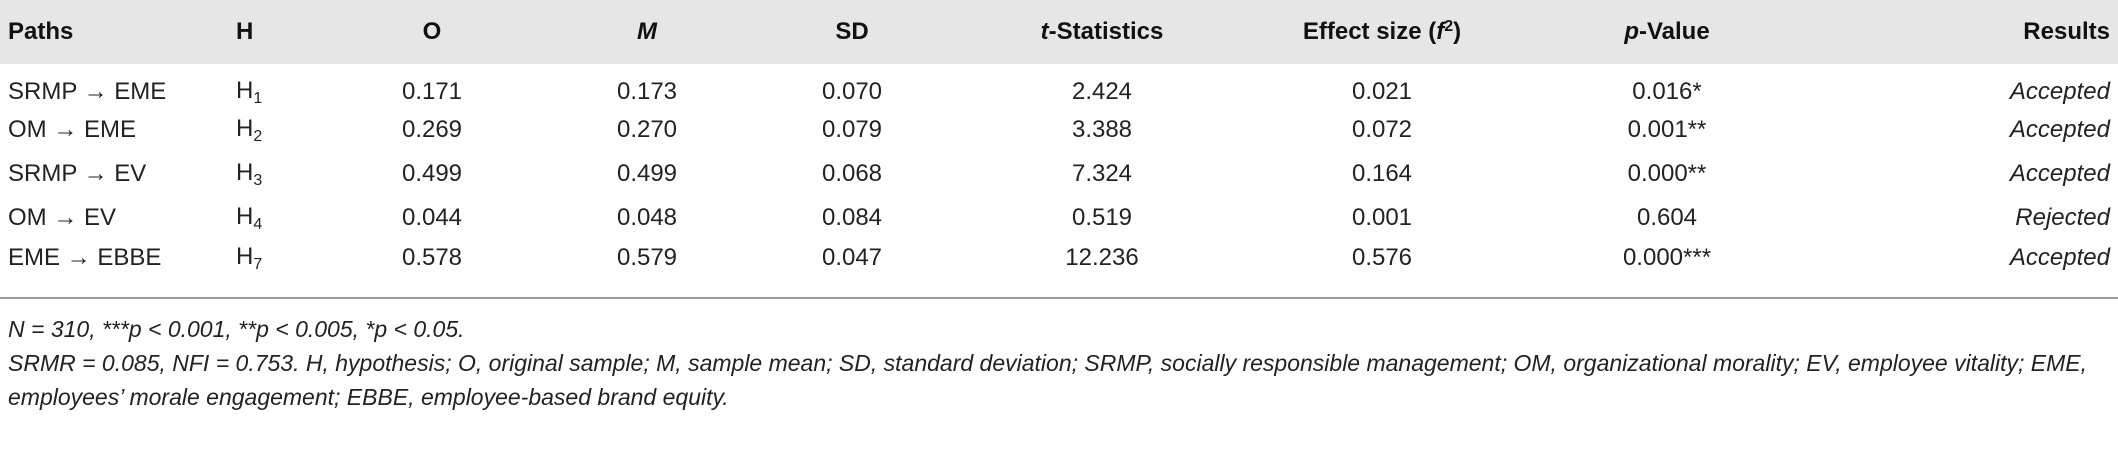 This screenshot has height=460, width=2118. Describe the element at coordinates (1102, 257) in the screenshot. I see `cell-t: 12.236` at that location.